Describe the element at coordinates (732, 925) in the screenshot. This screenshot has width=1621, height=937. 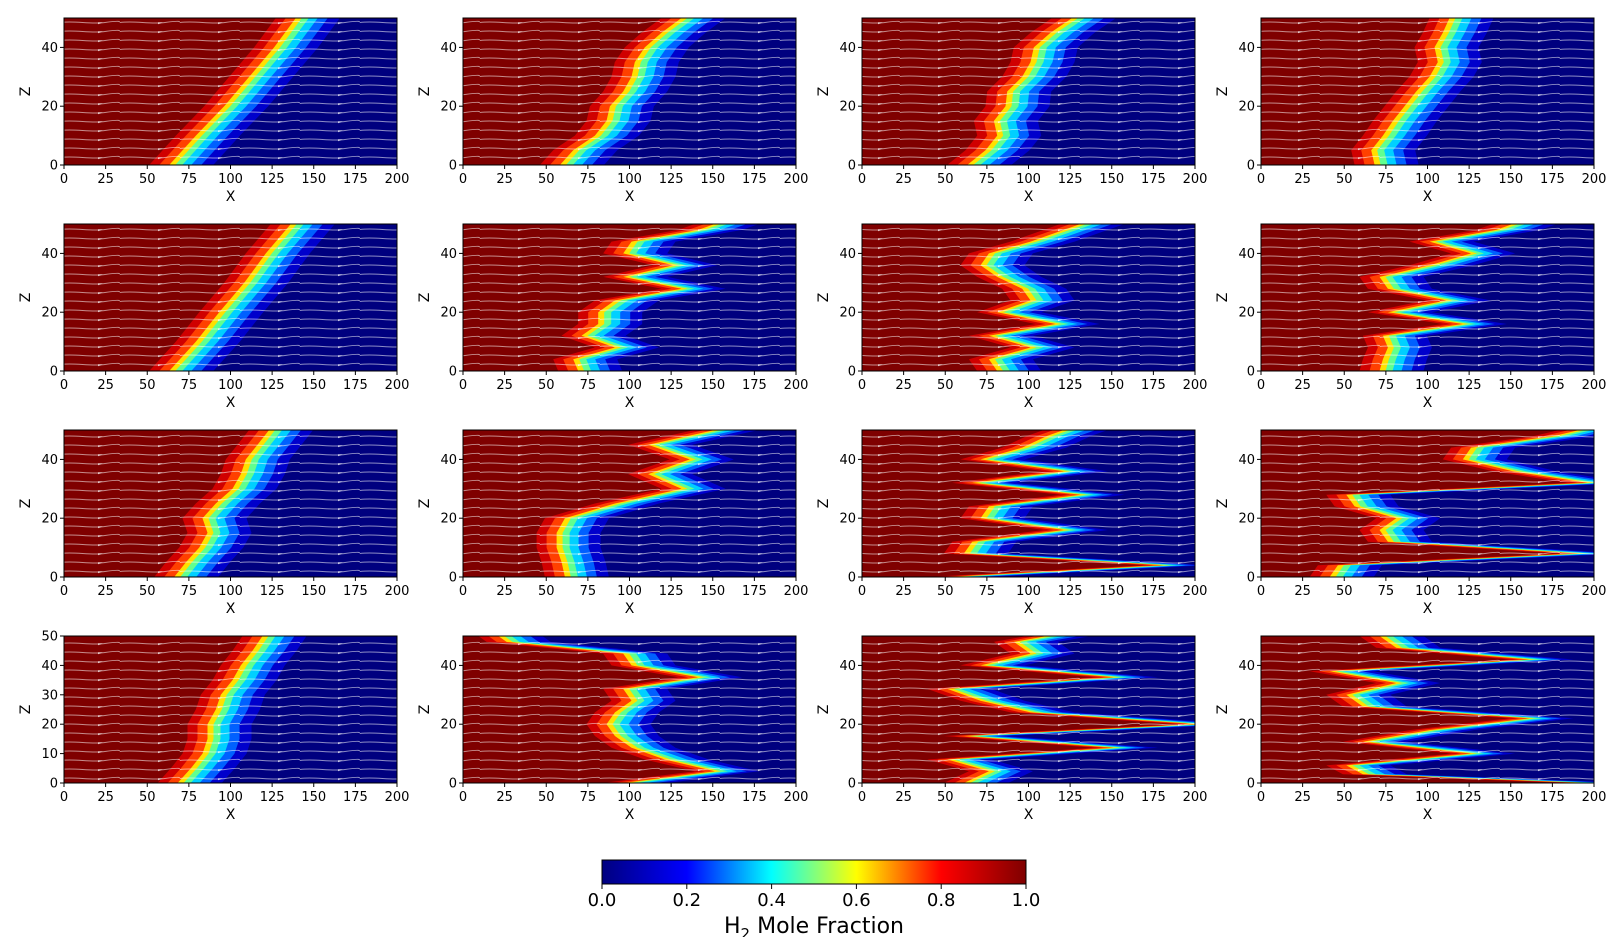
I see `colorbar-label-base: H` at that location.